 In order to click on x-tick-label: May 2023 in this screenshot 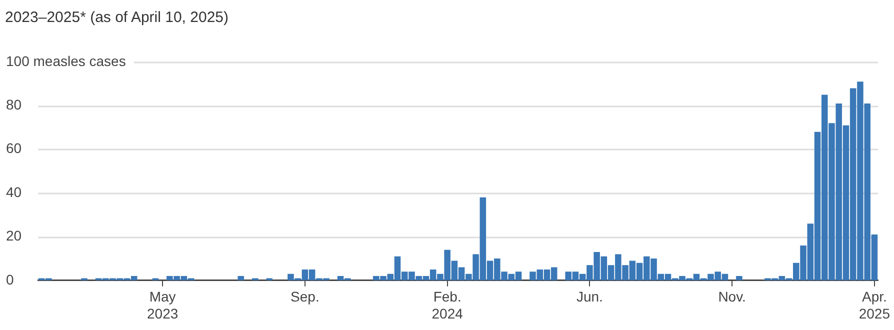, I will do `click(162, 305)`.